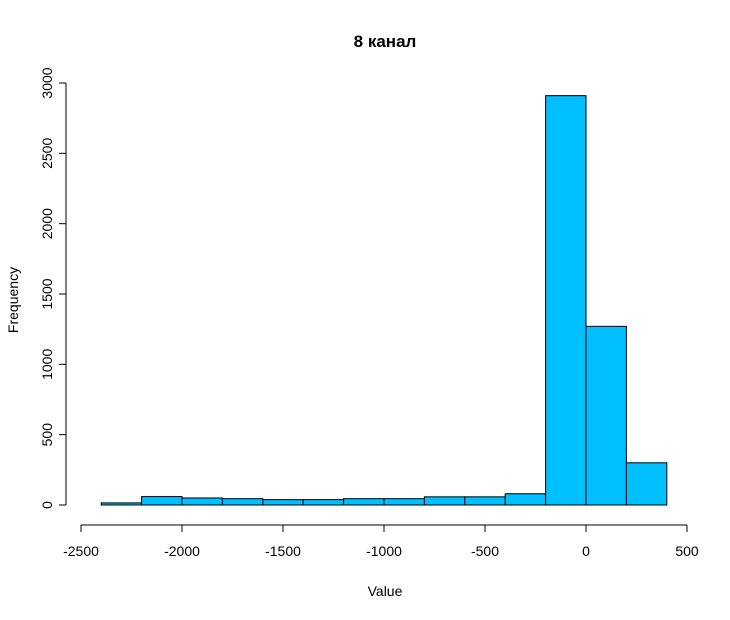  What do you see at coordinates (485, 551) in the screenshot?
I see `x-tick-label-4: -500` at bounding box center [485, 551].